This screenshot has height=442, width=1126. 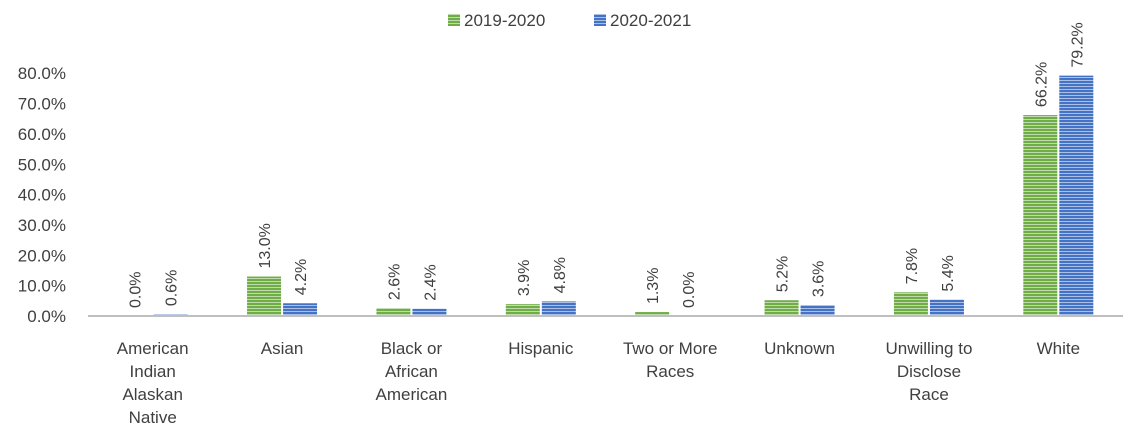 What do you see at coordinates (650, 20) in the screenshot?
I see `legend-label: 2020-2021` at bounding box center [650, 20].